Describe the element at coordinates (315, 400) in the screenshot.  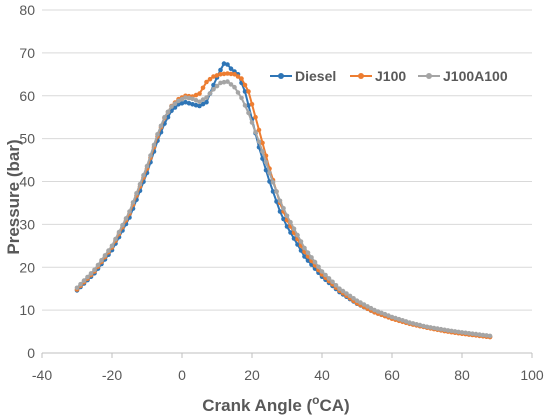
I see `x-axis-title-superscript: o` at that location.